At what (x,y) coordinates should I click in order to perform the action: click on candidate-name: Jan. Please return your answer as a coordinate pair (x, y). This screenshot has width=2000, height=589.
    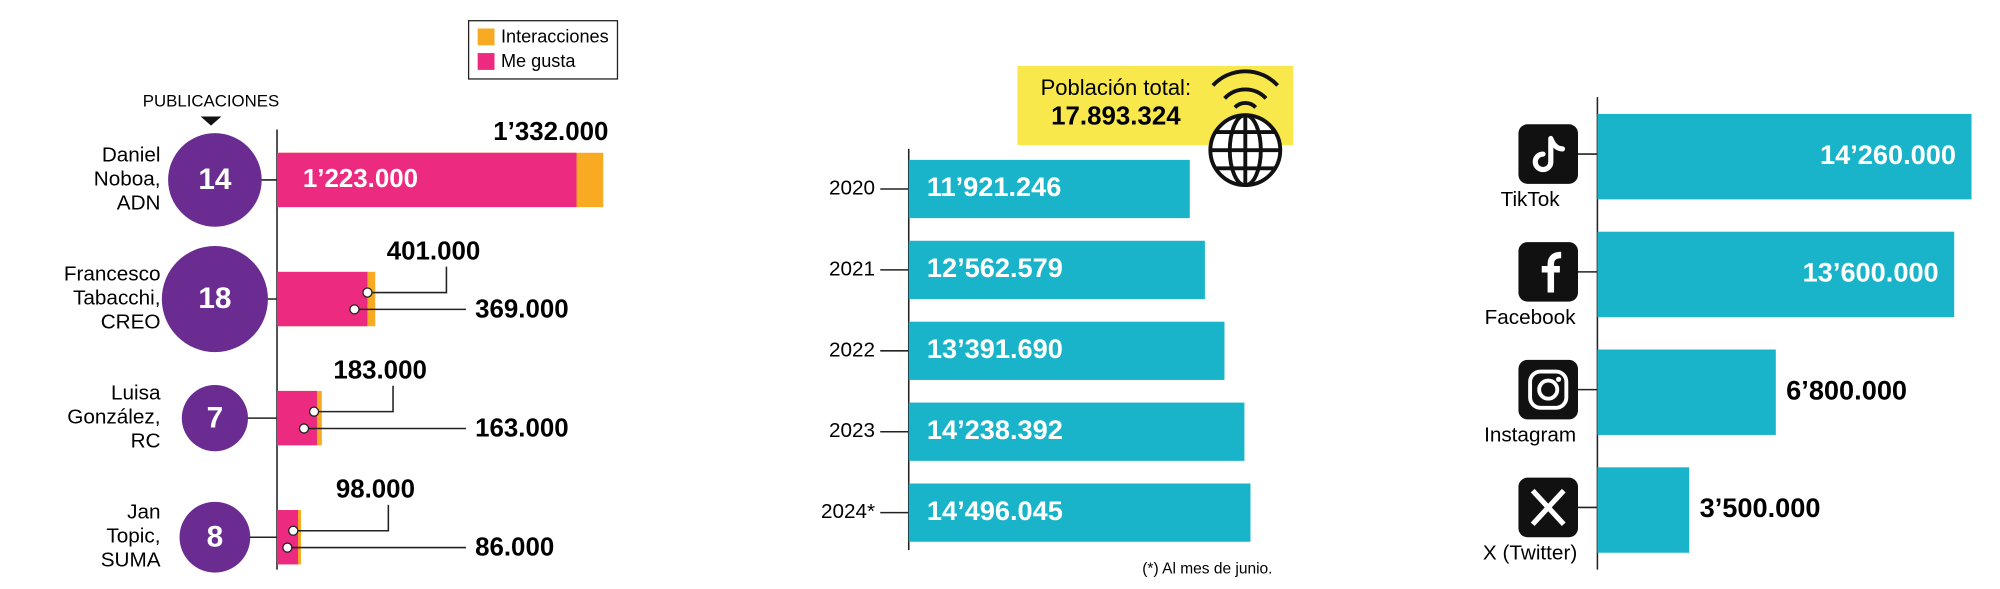
    Looking at the image, I should click on (143, 512).